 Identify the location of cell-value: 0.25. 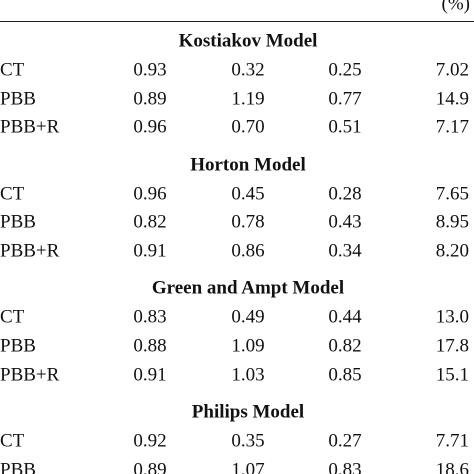
(345, 70).